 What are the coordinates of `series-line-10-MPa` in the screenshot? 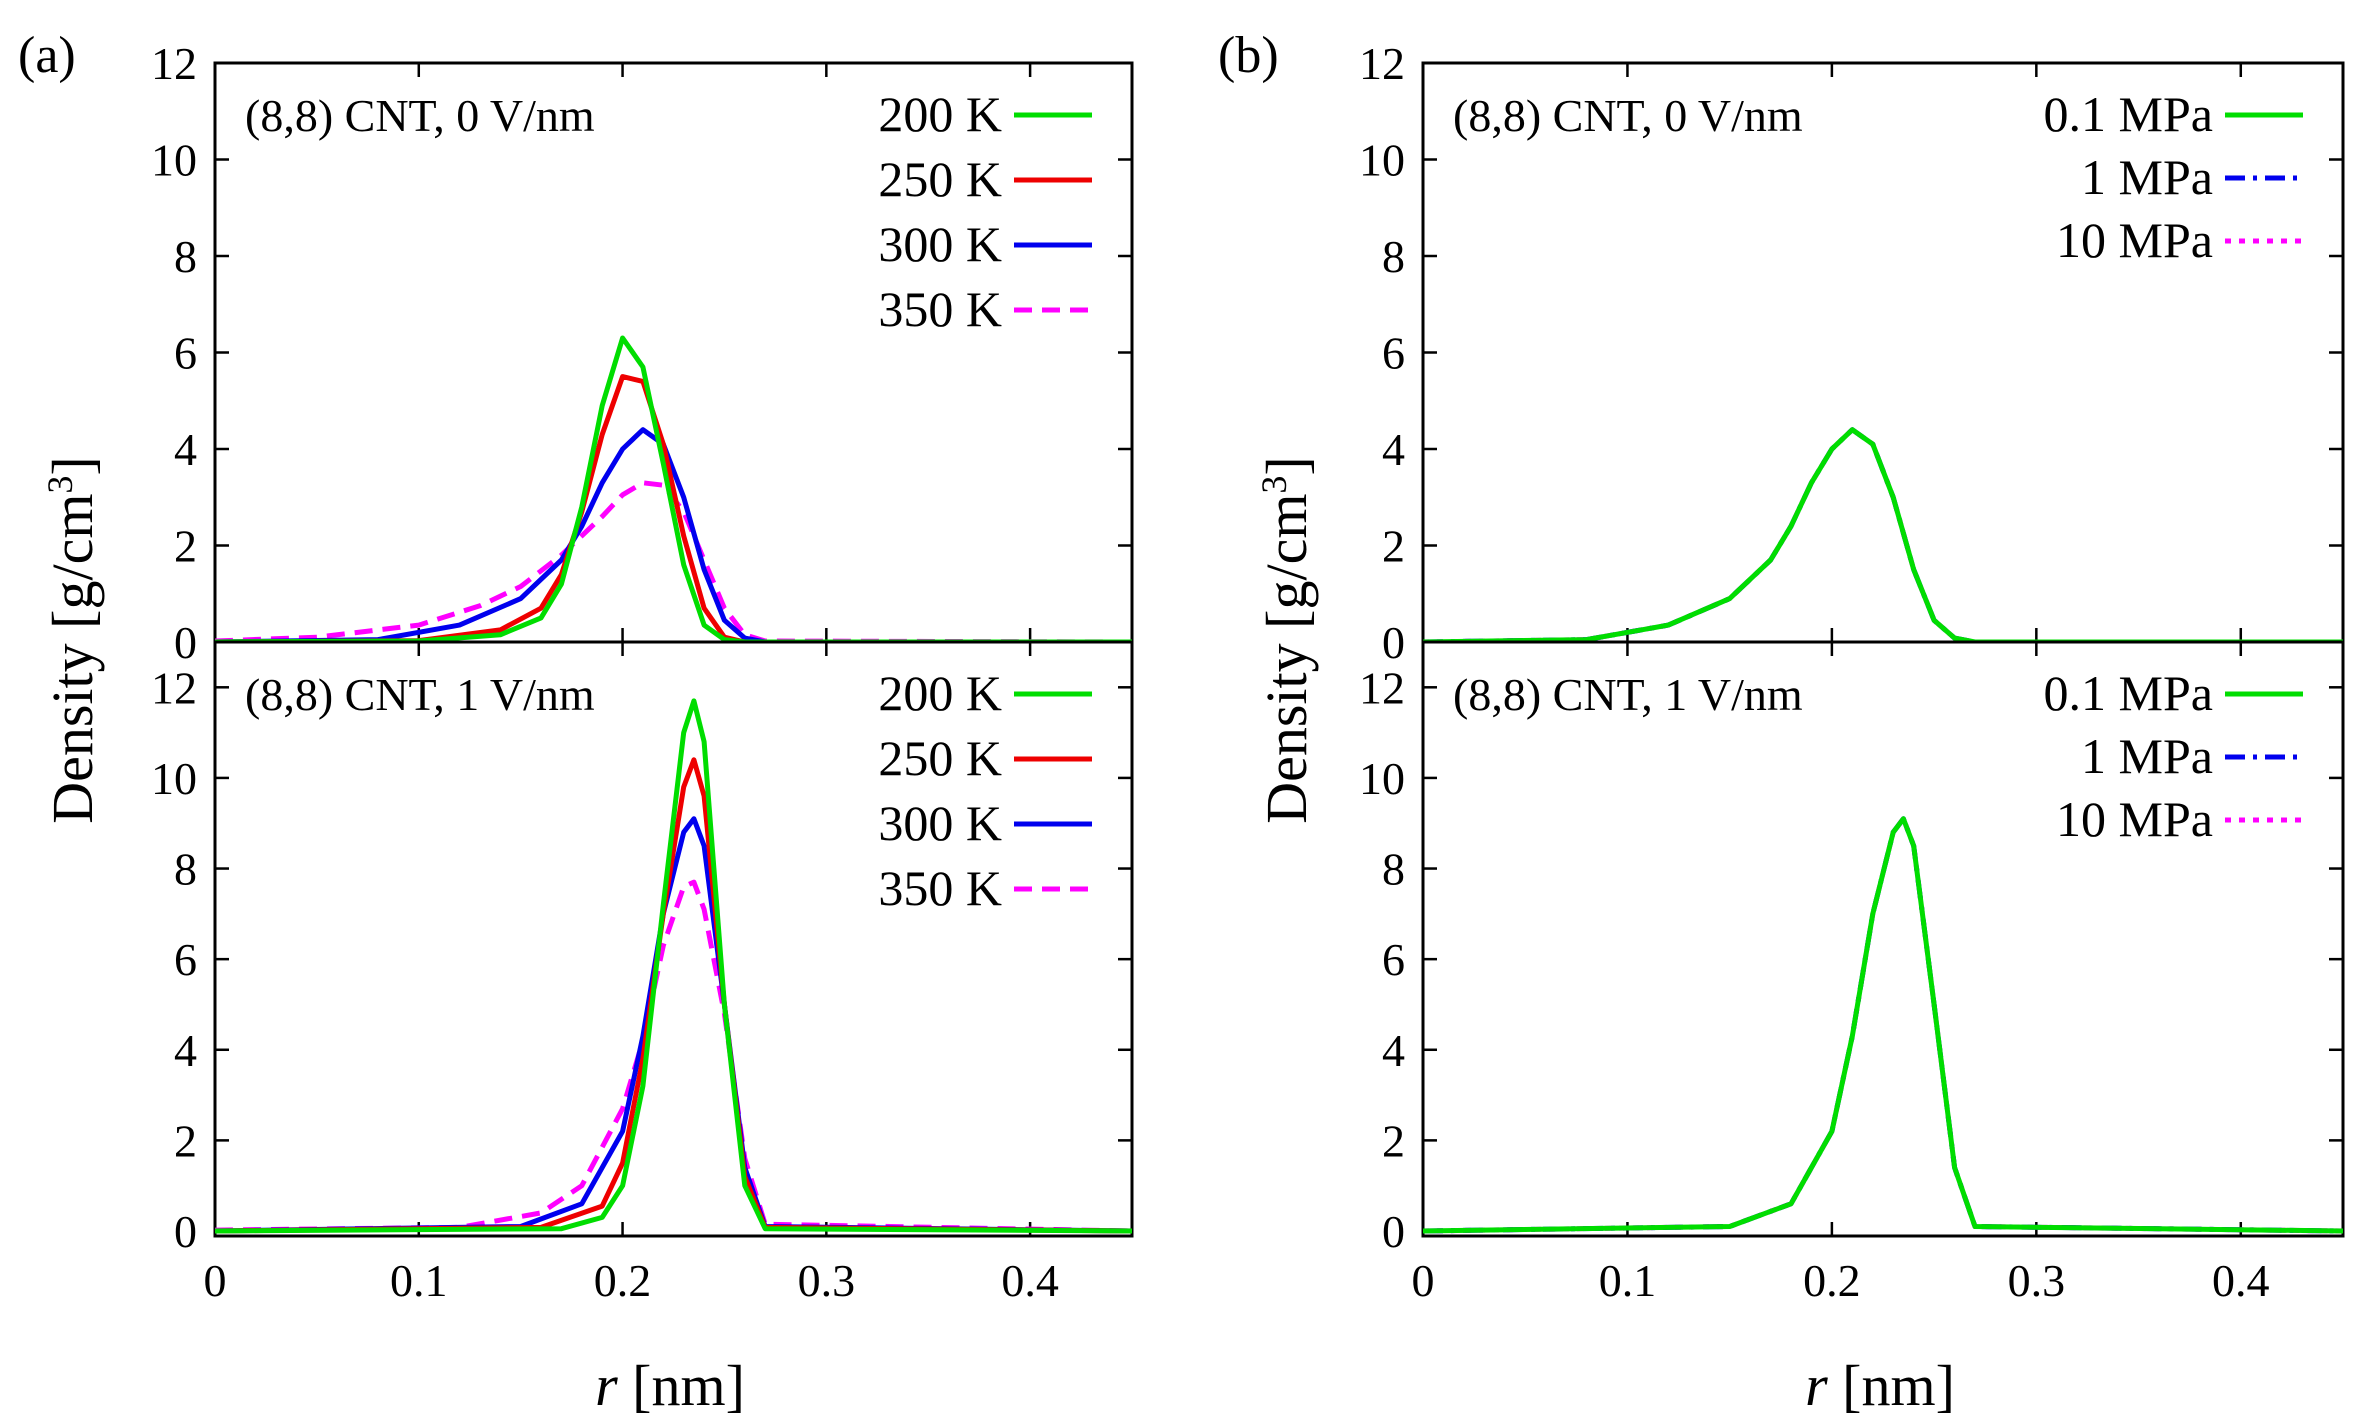 It's located at (1883, 534).